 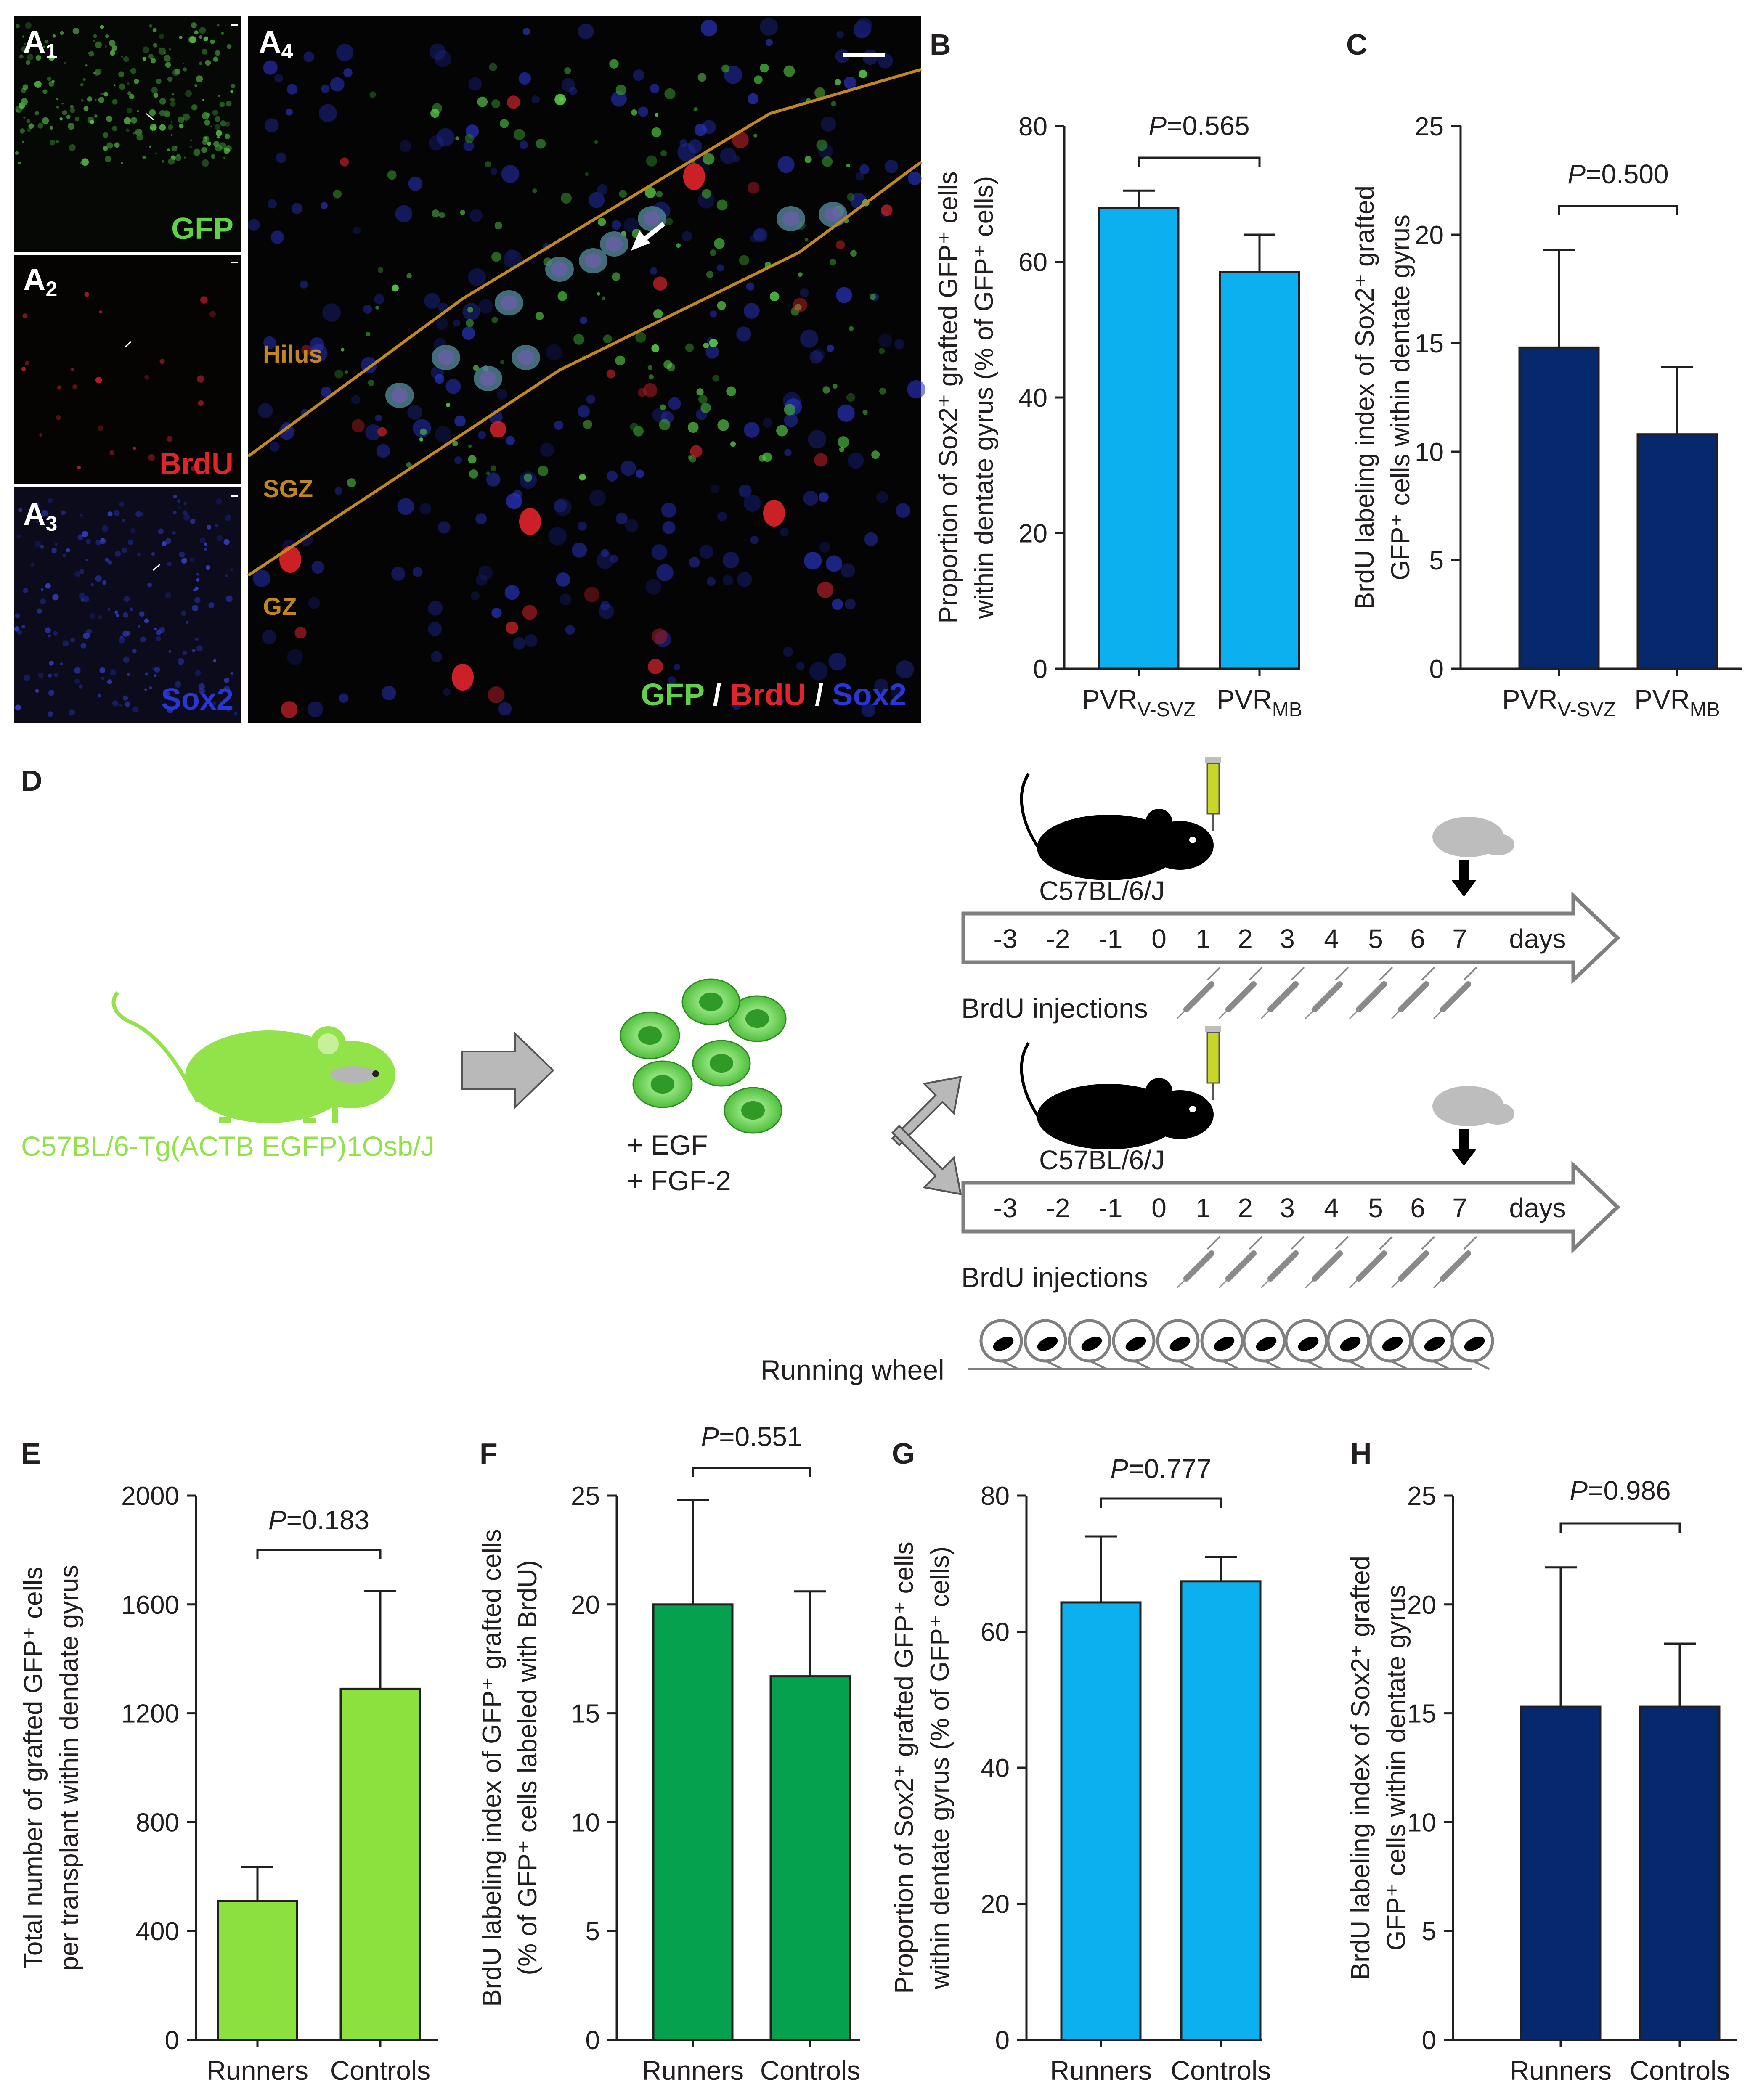 I want to click on y-axis-label: BrdU labeling index of Sox2⁺ grafted, so click(x=1360, y=1768).